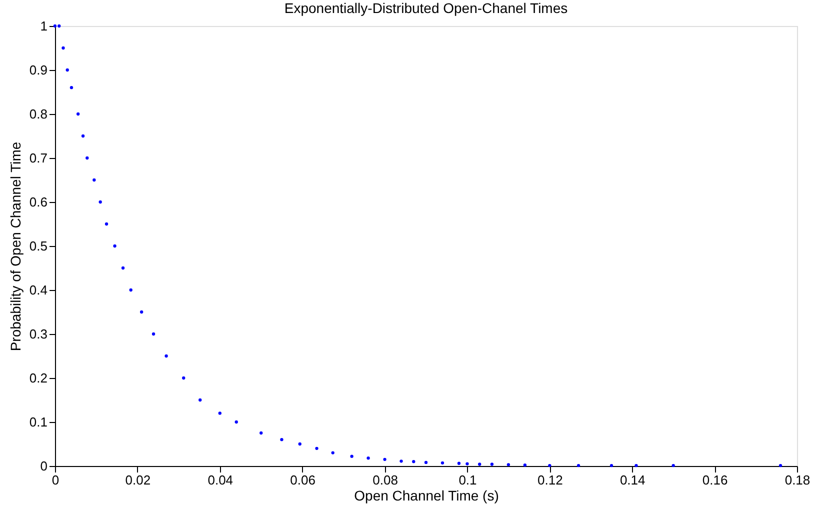 This screenshot has width=822, height=505. I want to click on y-tick-label: 0.3, so click(38, 334).